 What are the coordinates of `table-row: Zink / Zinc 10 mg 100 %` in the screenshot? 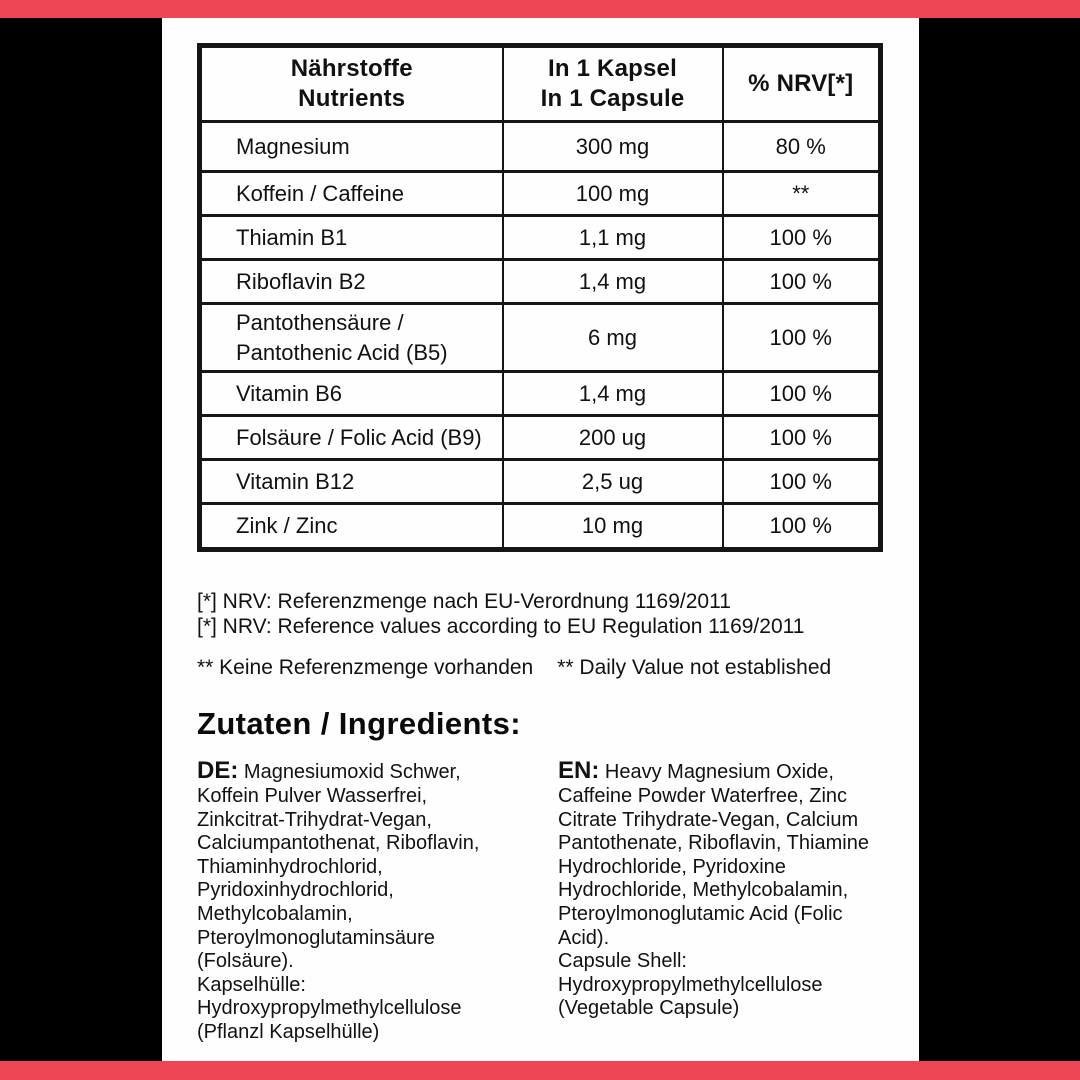 It's located at (540, 526).